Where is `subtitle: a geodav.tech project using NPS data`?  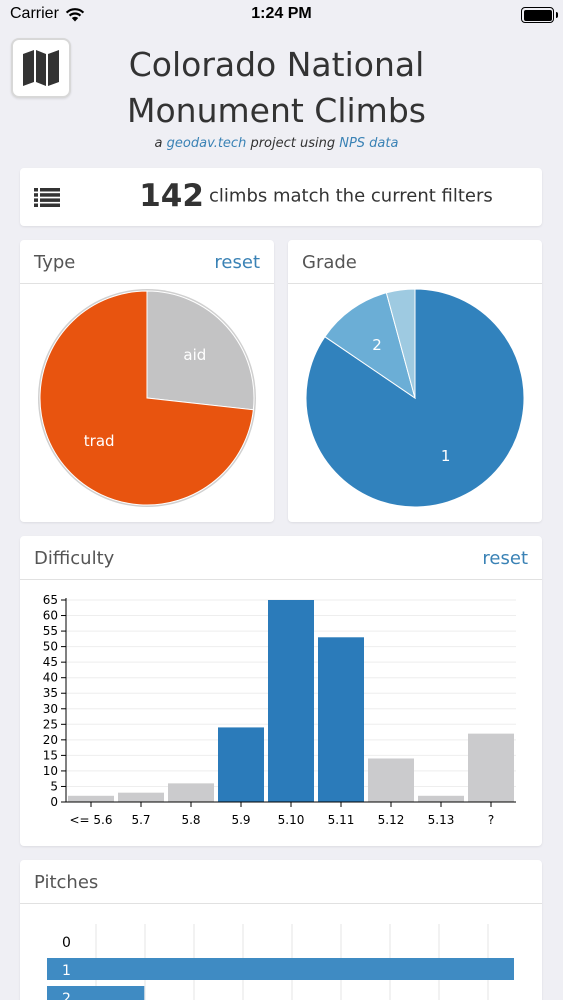 subtitle: a geodav.tech project using NPS data is located at coordinates (276, 143).